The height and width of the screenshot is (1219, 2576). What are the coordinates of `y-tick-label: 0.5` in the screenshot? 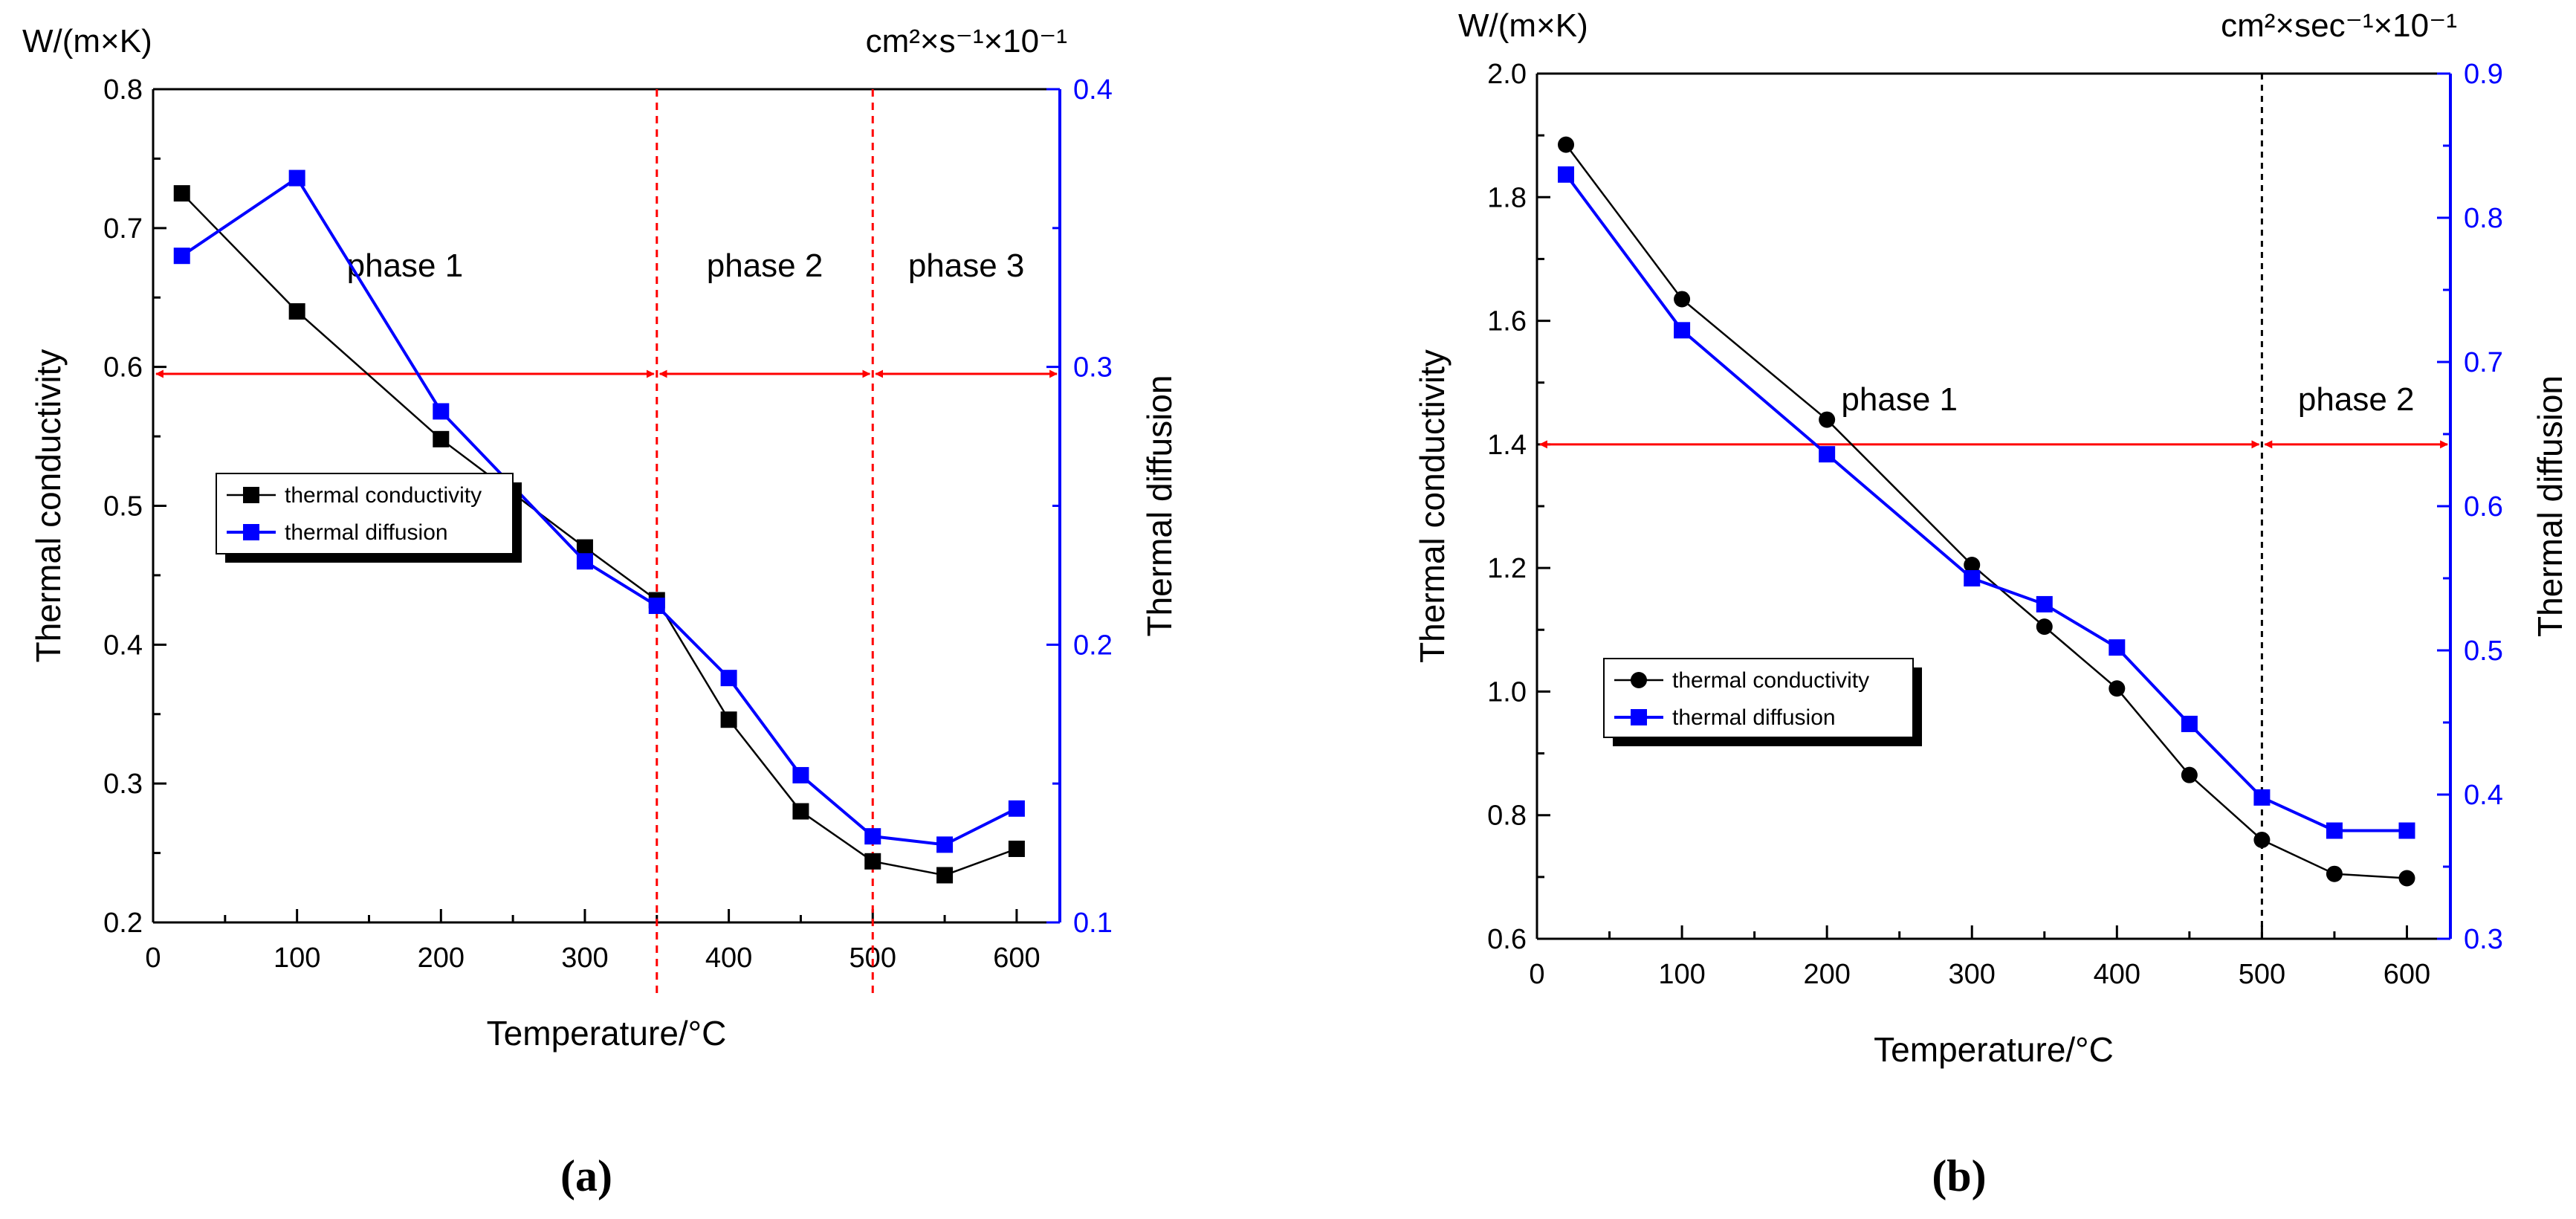 It's located at (123, 507).